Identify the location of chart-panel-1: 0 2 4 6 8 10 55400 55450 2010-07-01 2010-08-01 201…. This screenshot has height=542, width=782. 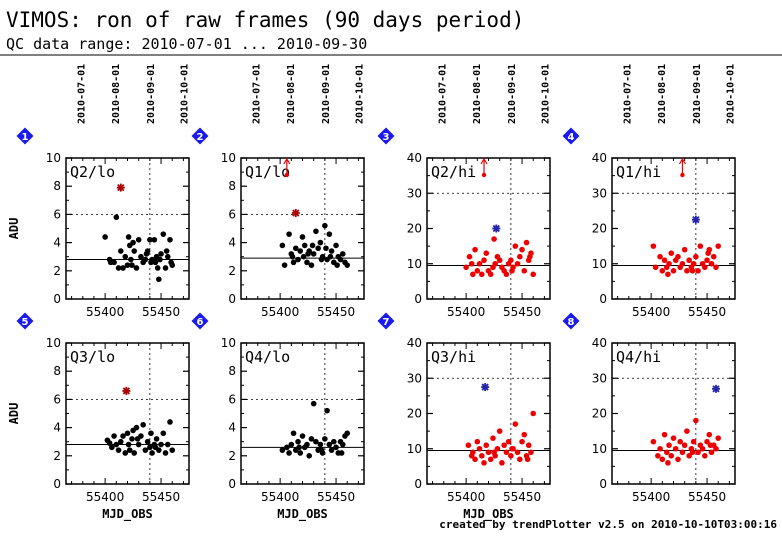
(98, 191).